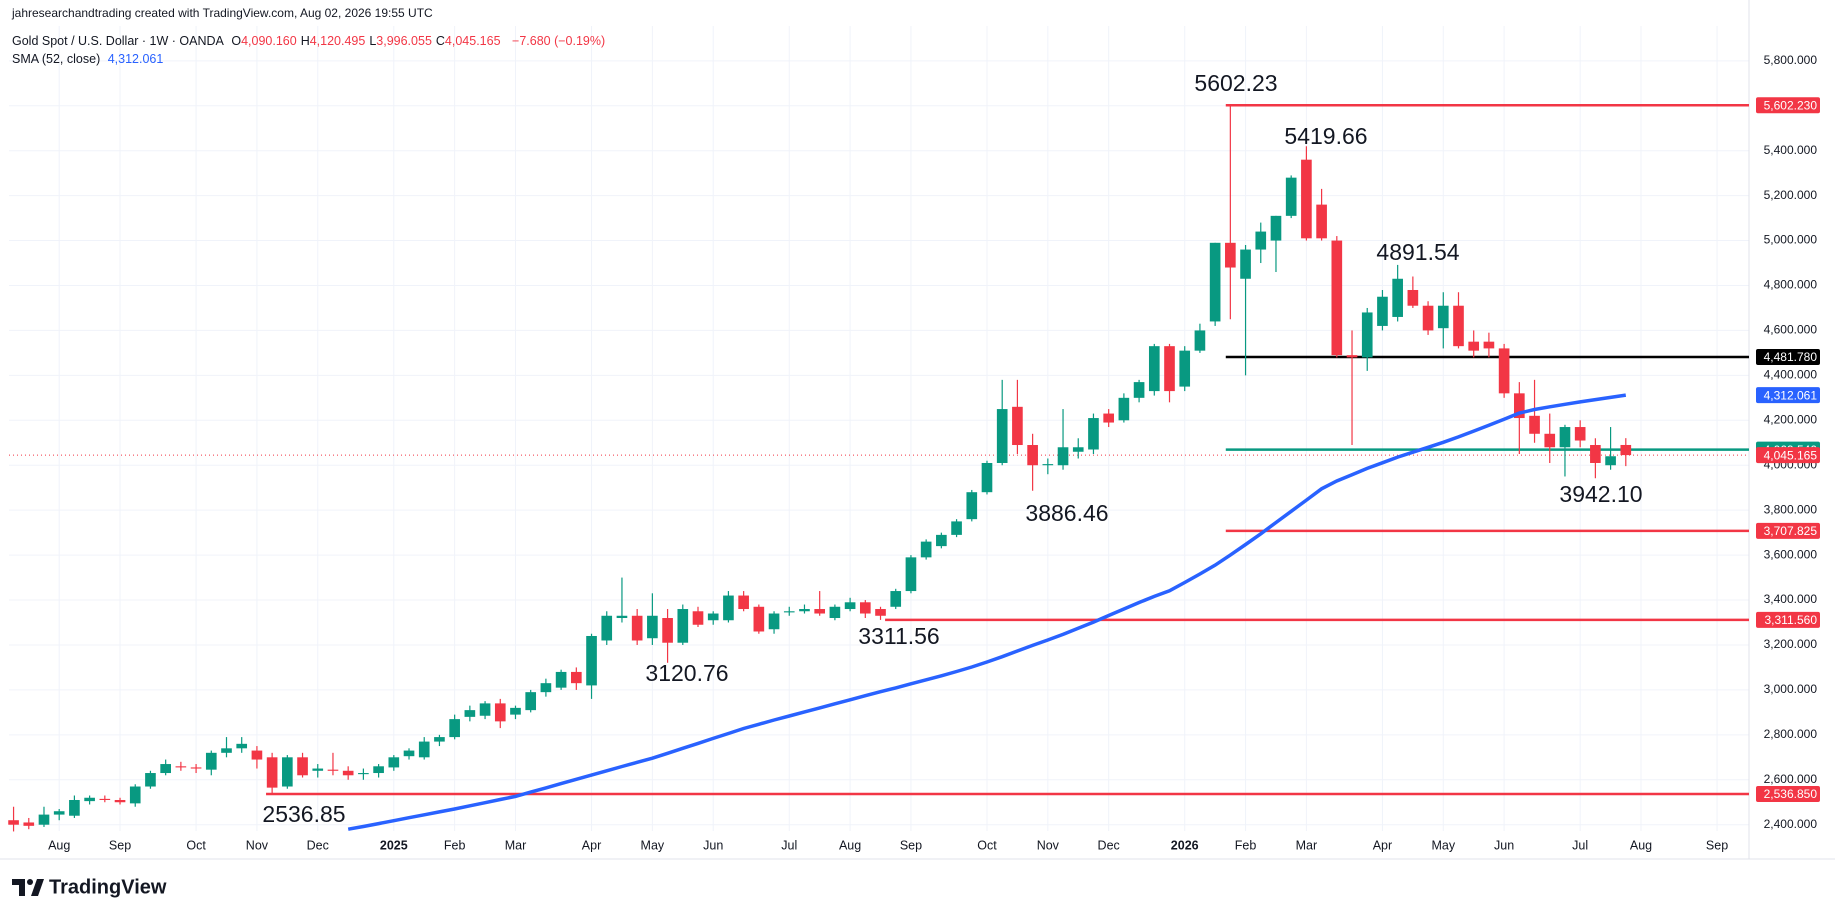 This screenshot has height=917, width=1835. What do you see at coordinates (1325, 136) in the screenshot?
I see `annotation: 5419.66` at bounding box center [1325, 136].